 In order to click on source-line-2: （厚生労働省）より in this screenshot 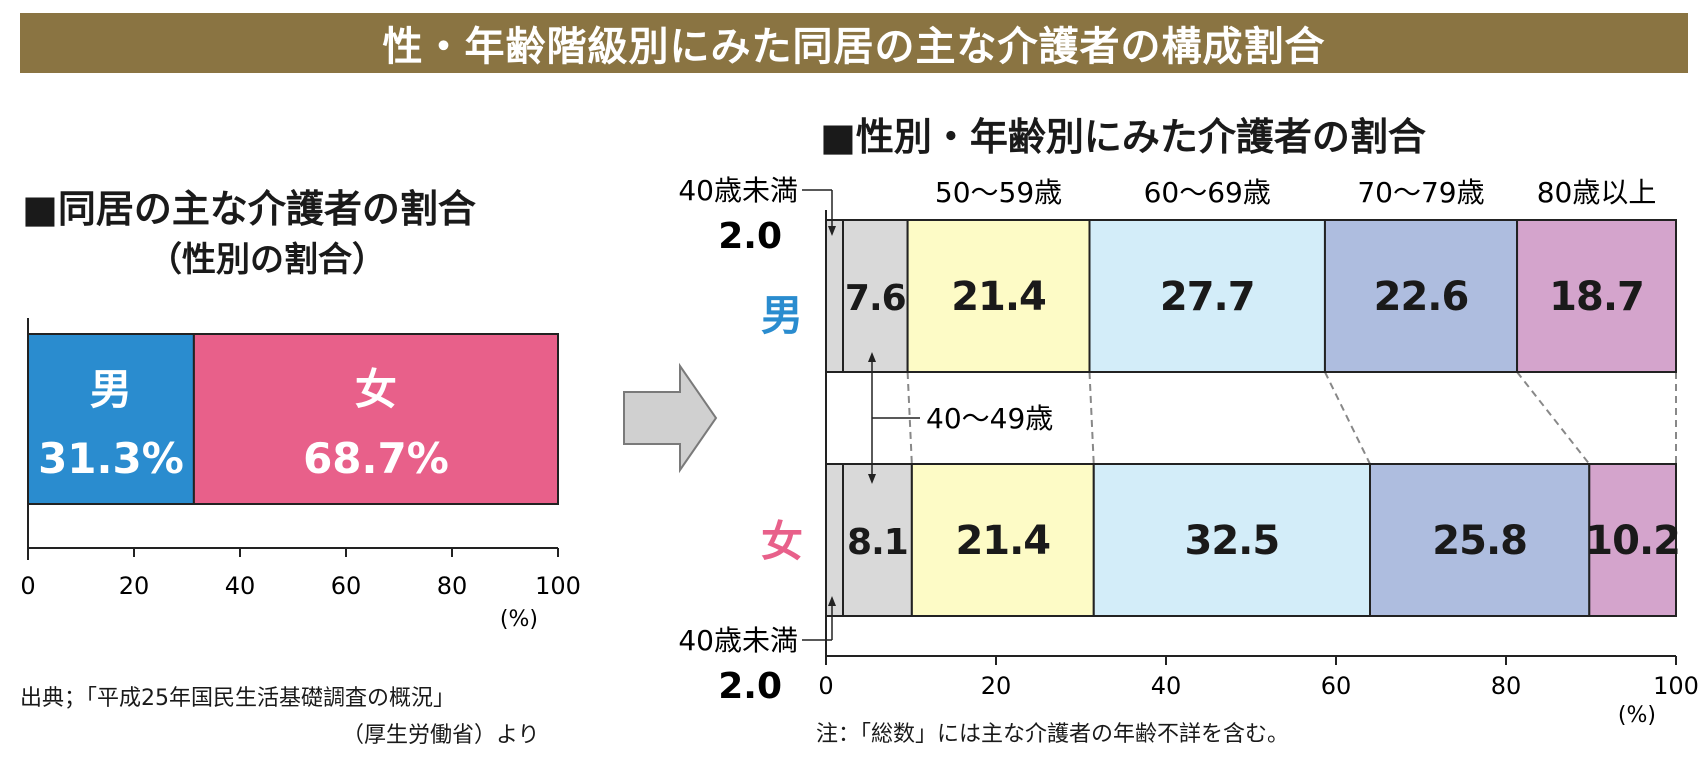, I will do `click(441, 735)`.